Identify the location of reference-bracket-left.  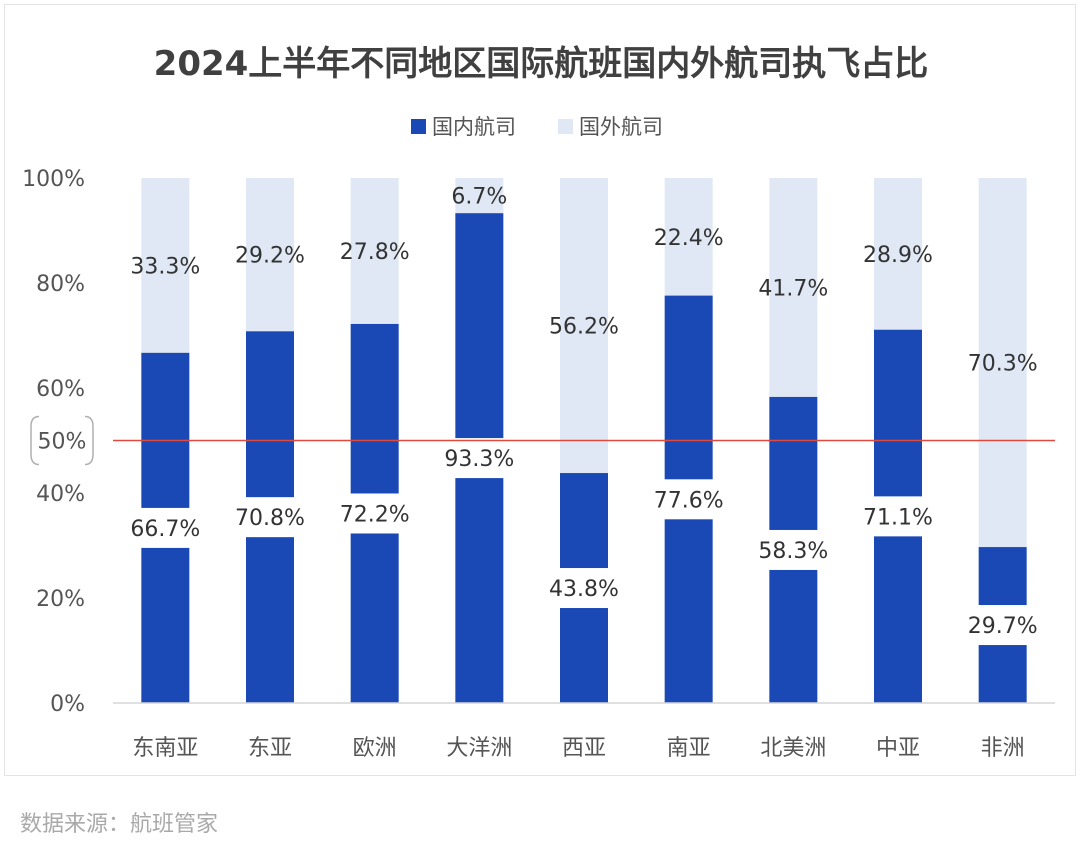
(35, 440).